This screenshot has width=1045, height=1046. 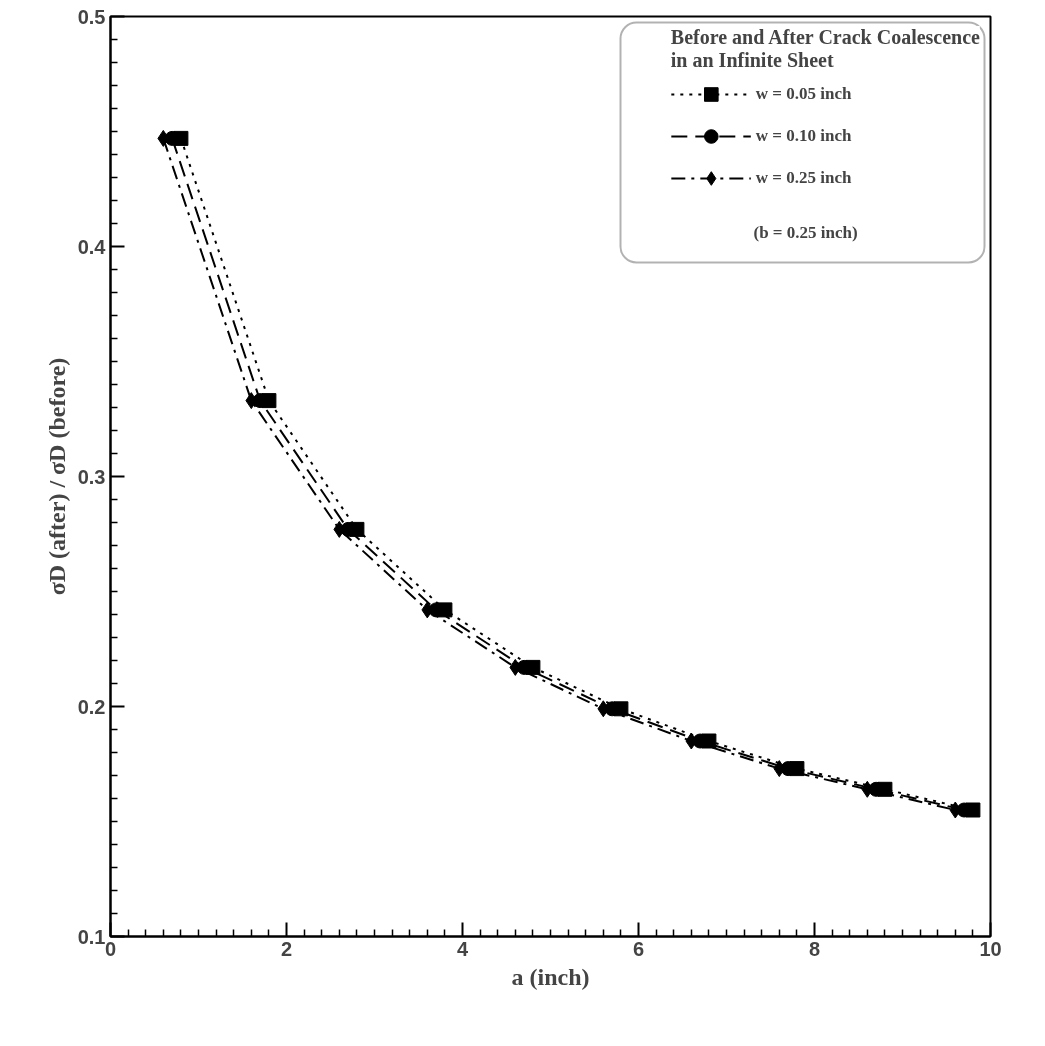 What do you see at coordinates (805, 232) in the screenshot?
I see `annotation: (b = 0.25 inch)` at bounding box center [805, 232].